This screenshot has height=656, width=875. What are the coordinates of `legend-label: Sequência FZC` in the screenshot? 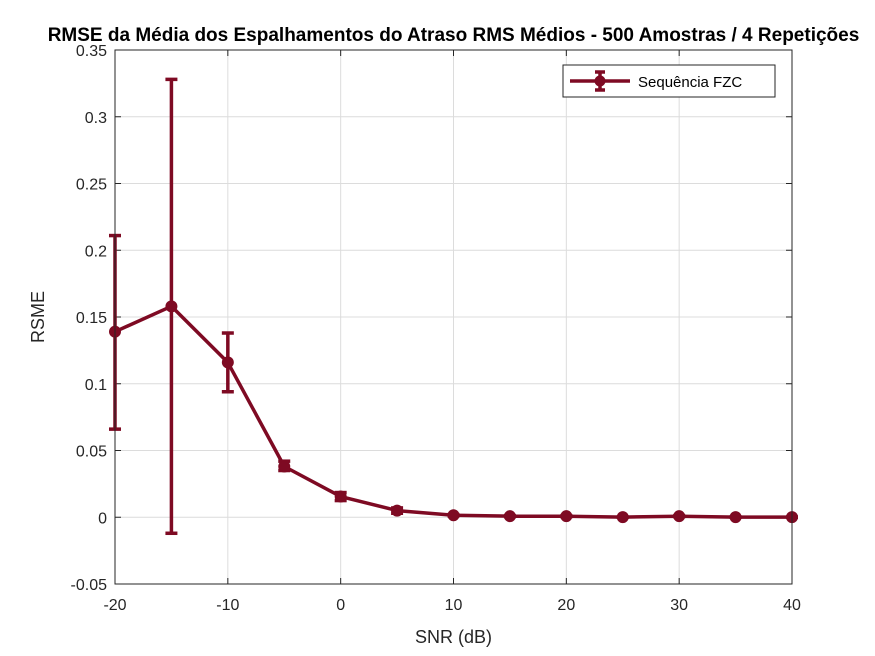 It's located at (690, 82).